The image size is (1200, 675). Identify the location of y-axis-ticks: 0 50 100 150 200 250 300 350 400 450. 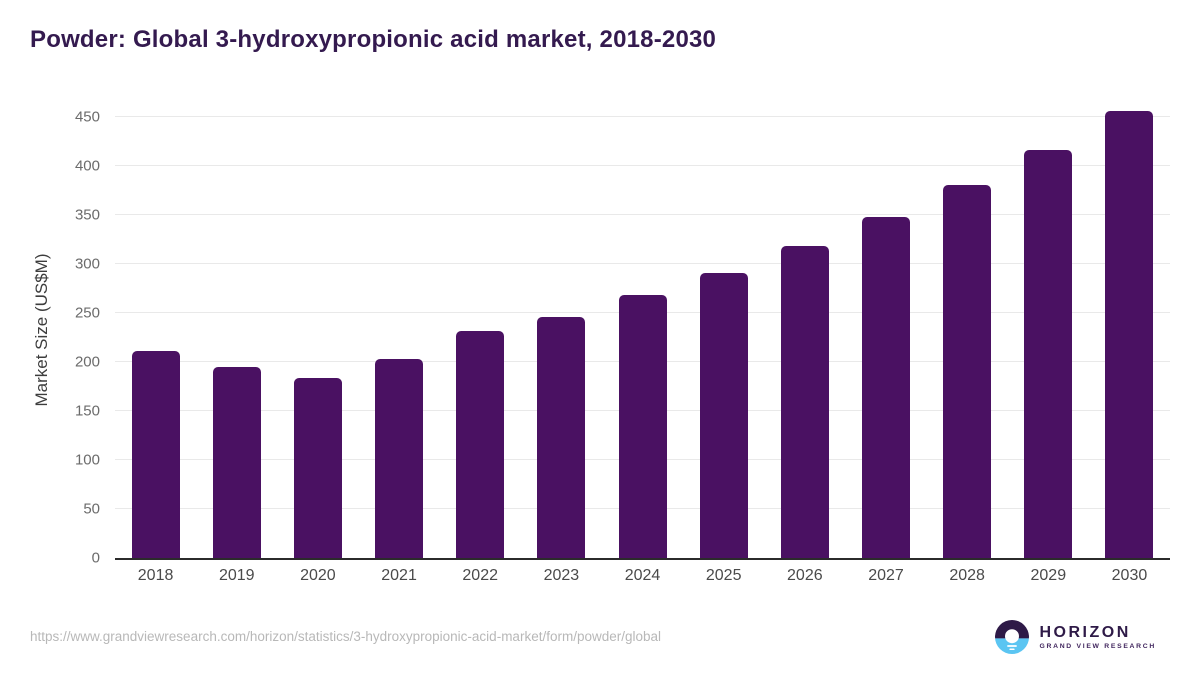
(50, 334).